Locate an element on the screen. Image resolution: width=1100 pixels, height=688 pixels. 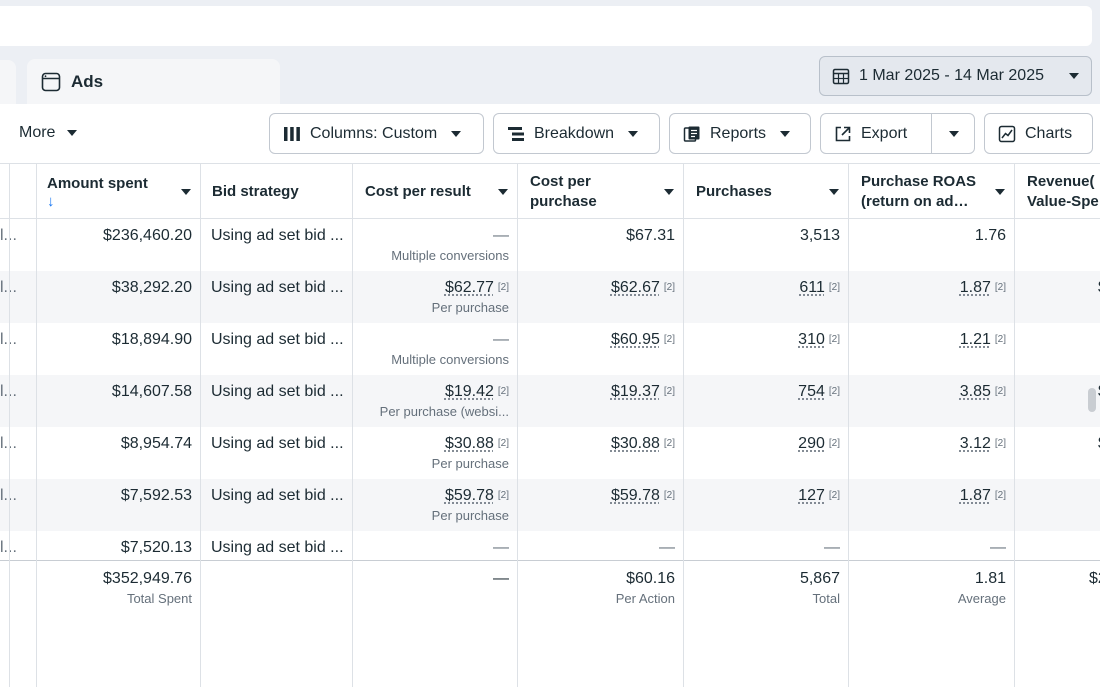
header-cost-per-purchase: Cost per purchase is located at coordinates (601, 191).